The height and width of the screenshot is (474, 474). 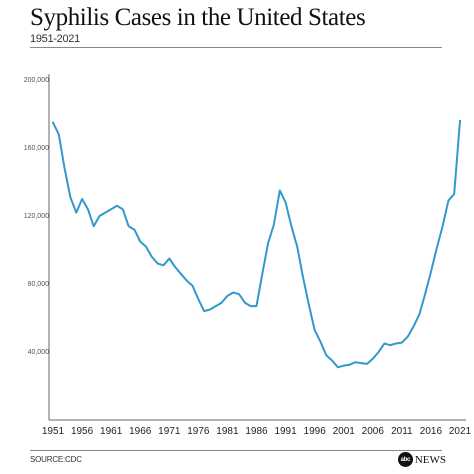 I want to click on y-tick-label: 80,000, so click(x=39, y=284).